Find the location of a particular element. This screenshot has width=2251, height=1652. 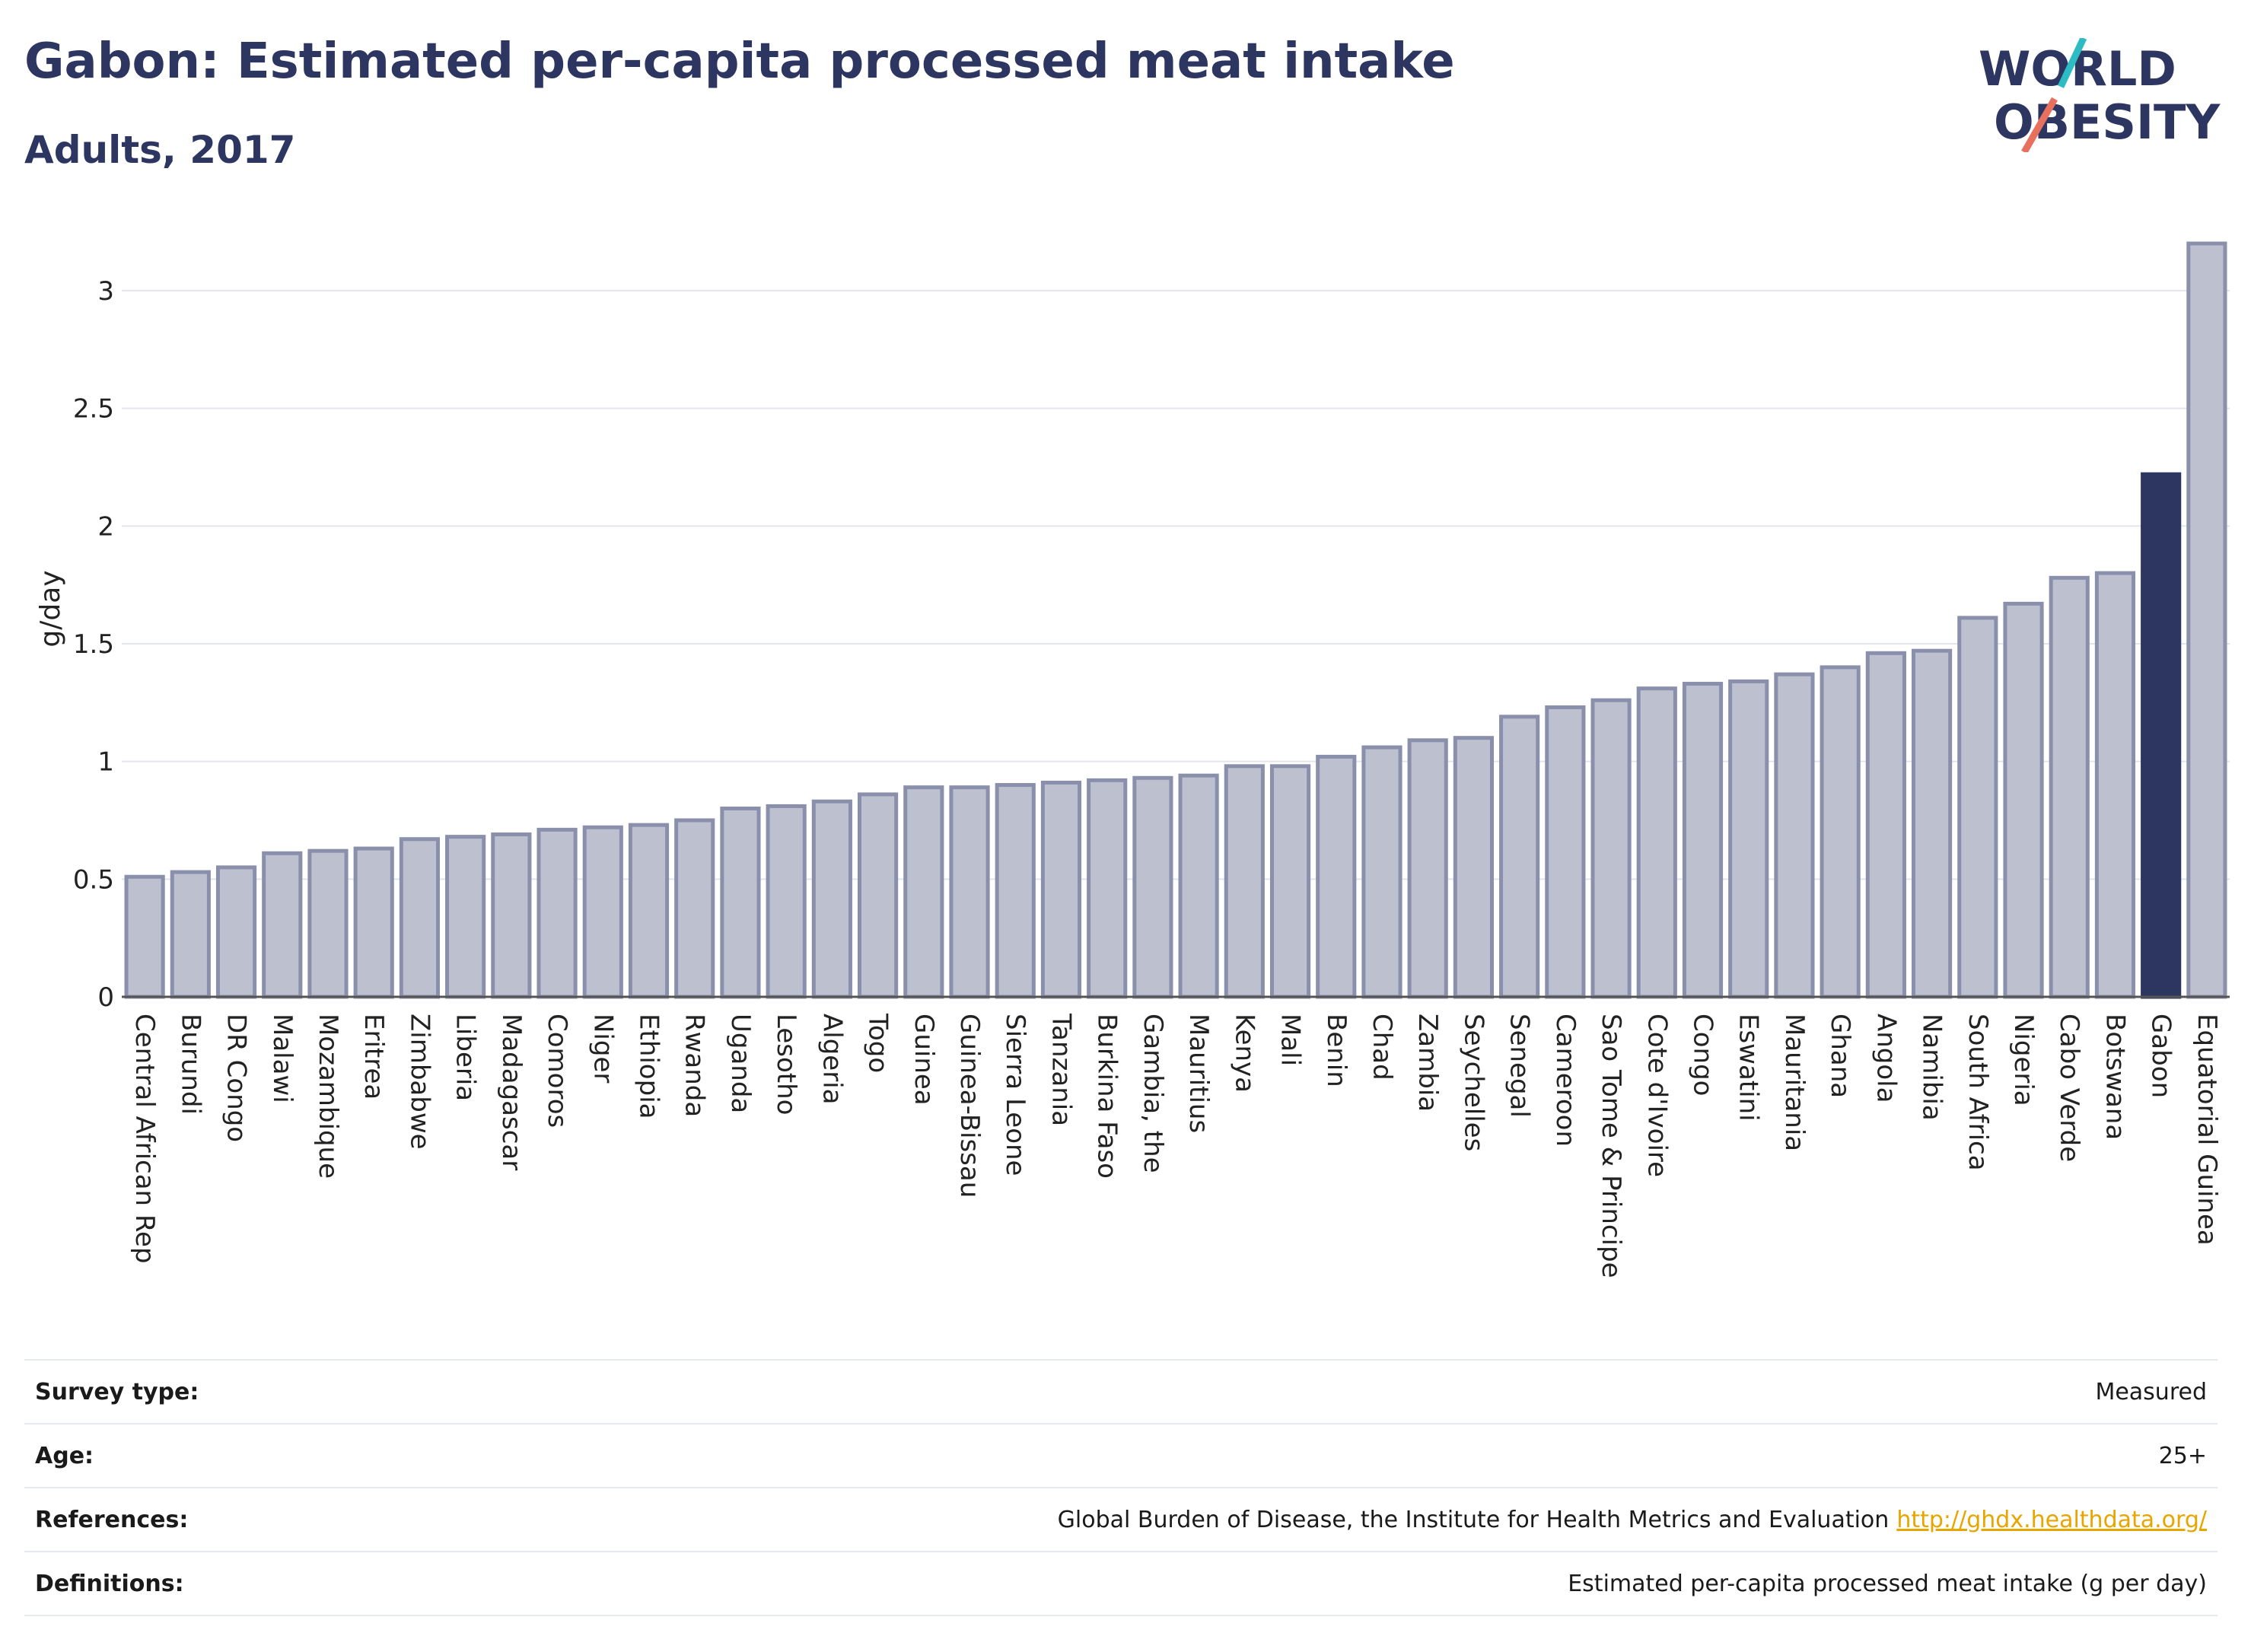

x-tick-label: Rwanda is located at coordinates (695, 1065).